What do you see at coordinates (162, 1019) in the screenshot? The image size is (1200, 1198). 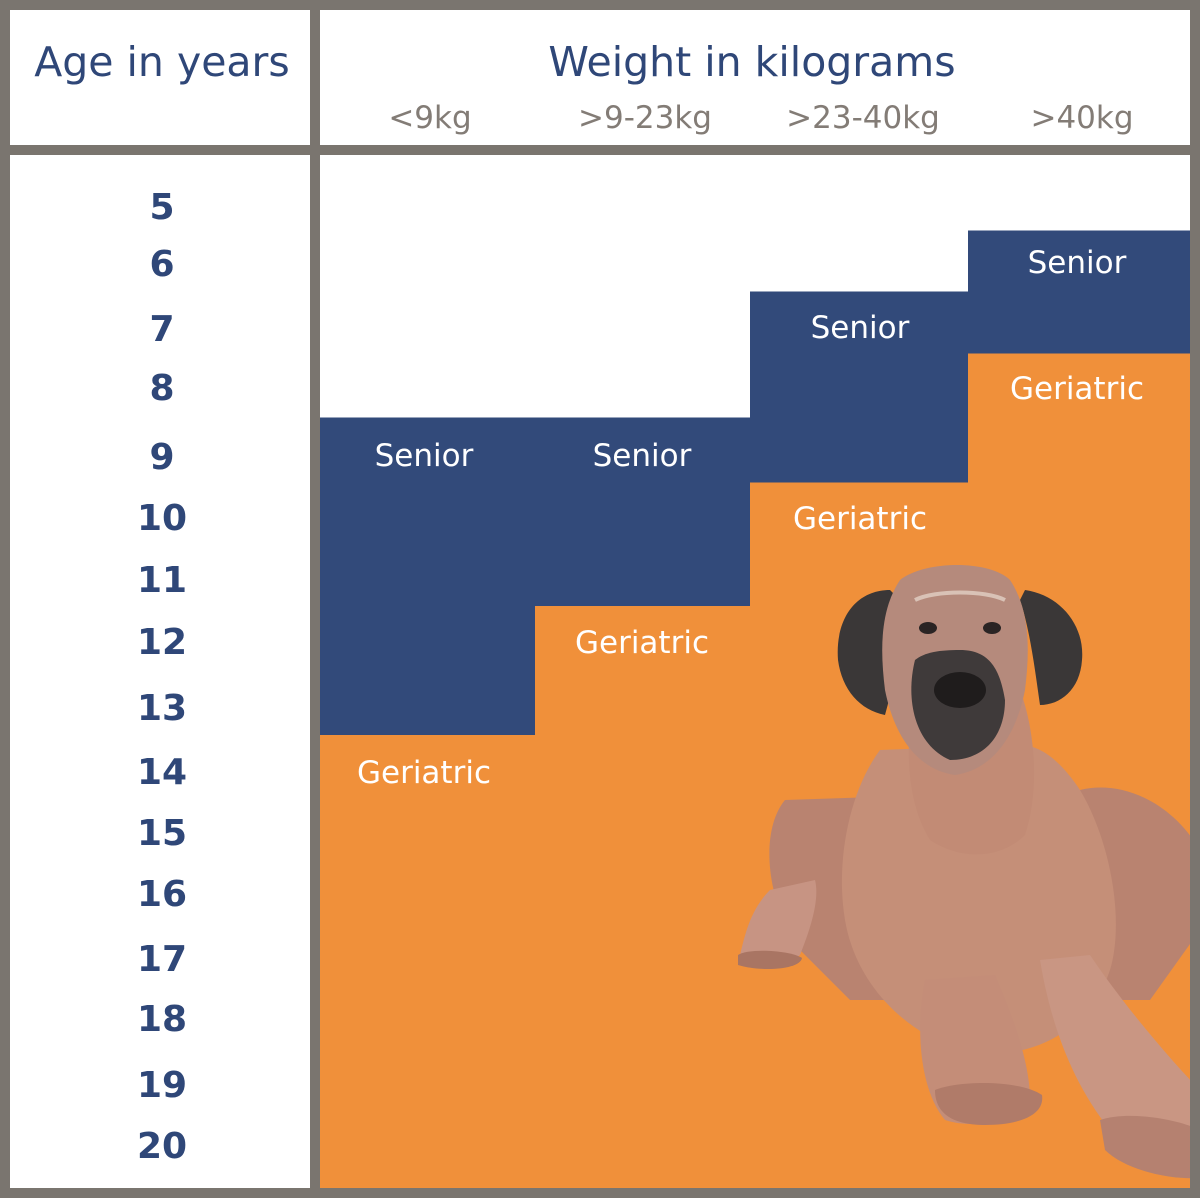 I see `age-label: 18` at bounding box center [162, 1019].